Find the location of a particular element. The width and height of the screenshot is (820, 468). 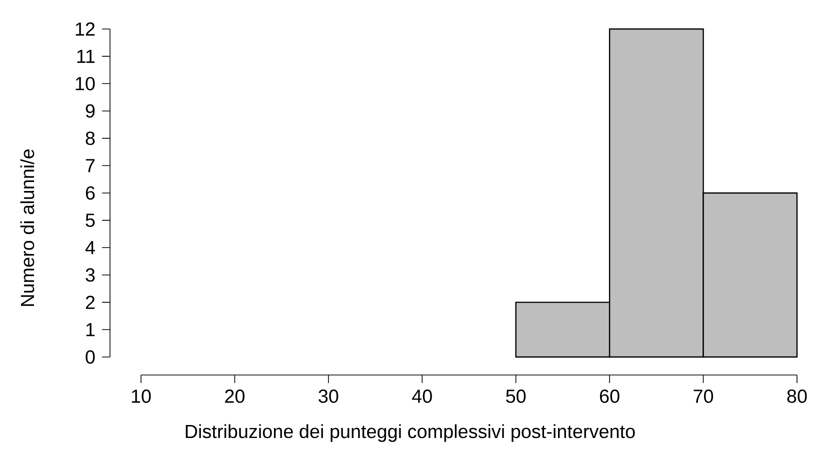

y-tick-label: 2 is located at coordinates (90, 302).